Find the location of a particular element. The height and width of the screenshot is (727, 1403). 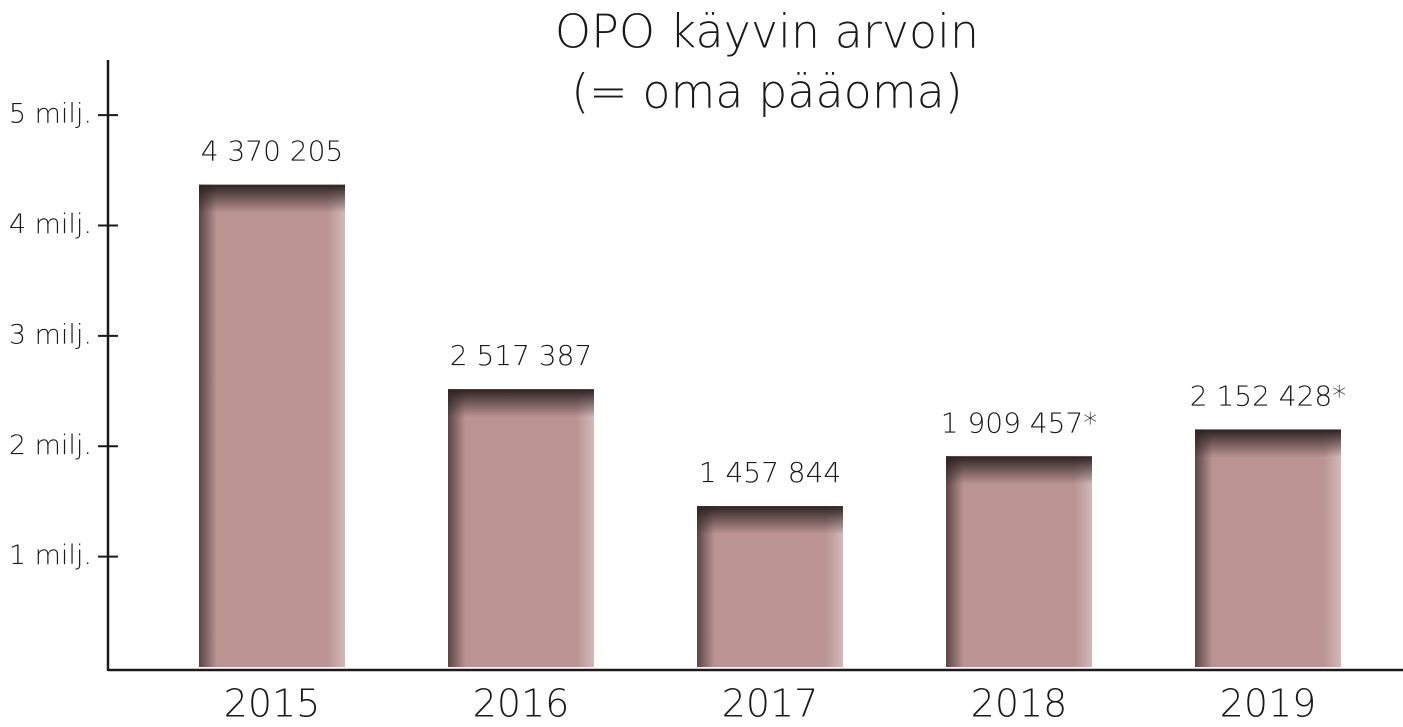

y-tick-label: 1 milj. is located at coordinates (50, 555).